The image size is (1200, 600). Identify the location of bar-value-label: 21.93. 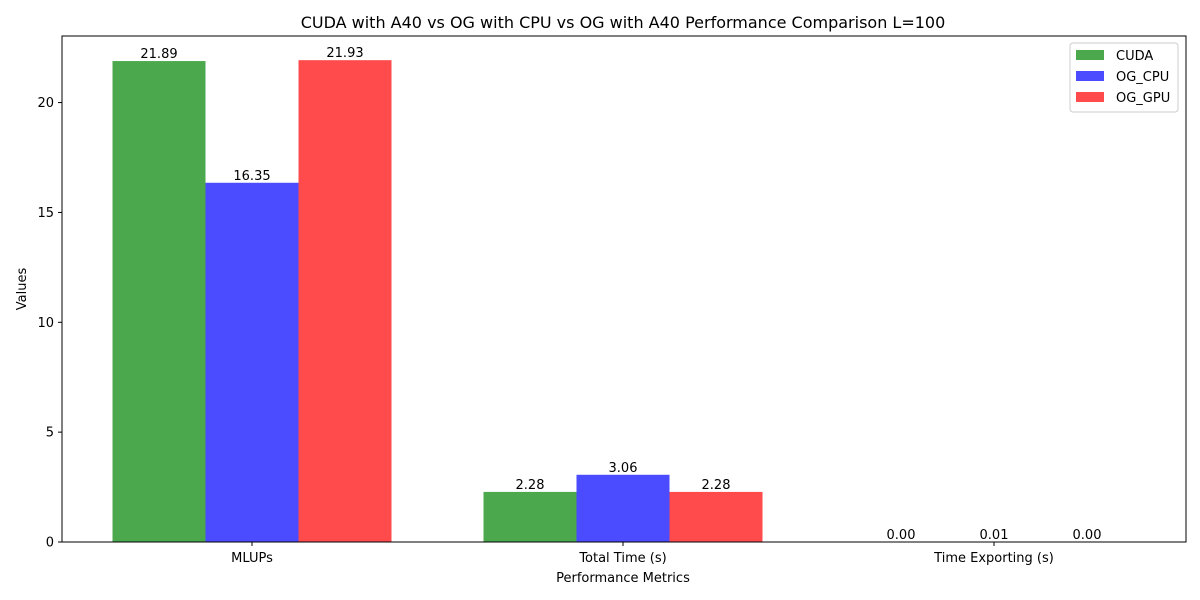
(344, 53).